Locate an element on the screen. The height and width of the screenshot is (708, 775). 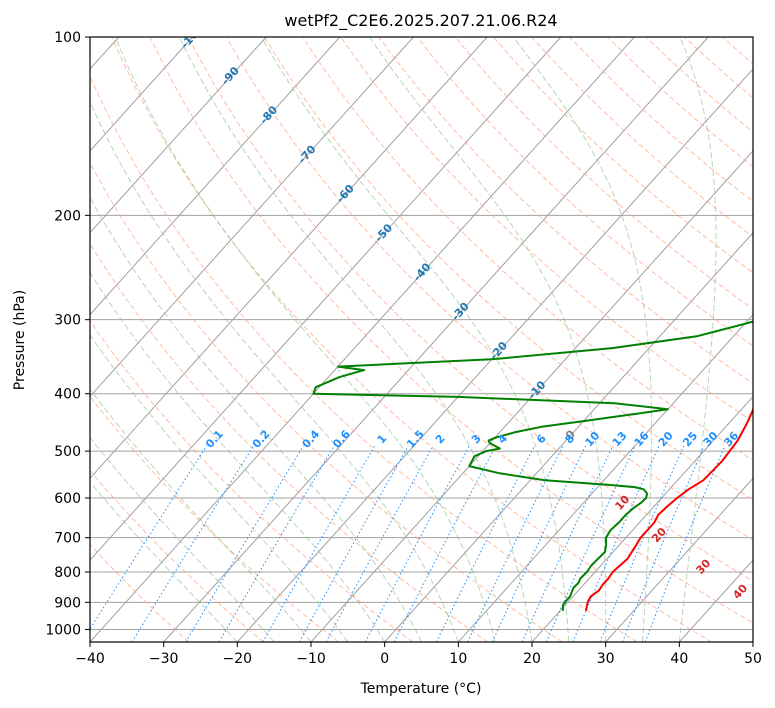
x-tick-label: 30 is located at coordinates (606, 659).